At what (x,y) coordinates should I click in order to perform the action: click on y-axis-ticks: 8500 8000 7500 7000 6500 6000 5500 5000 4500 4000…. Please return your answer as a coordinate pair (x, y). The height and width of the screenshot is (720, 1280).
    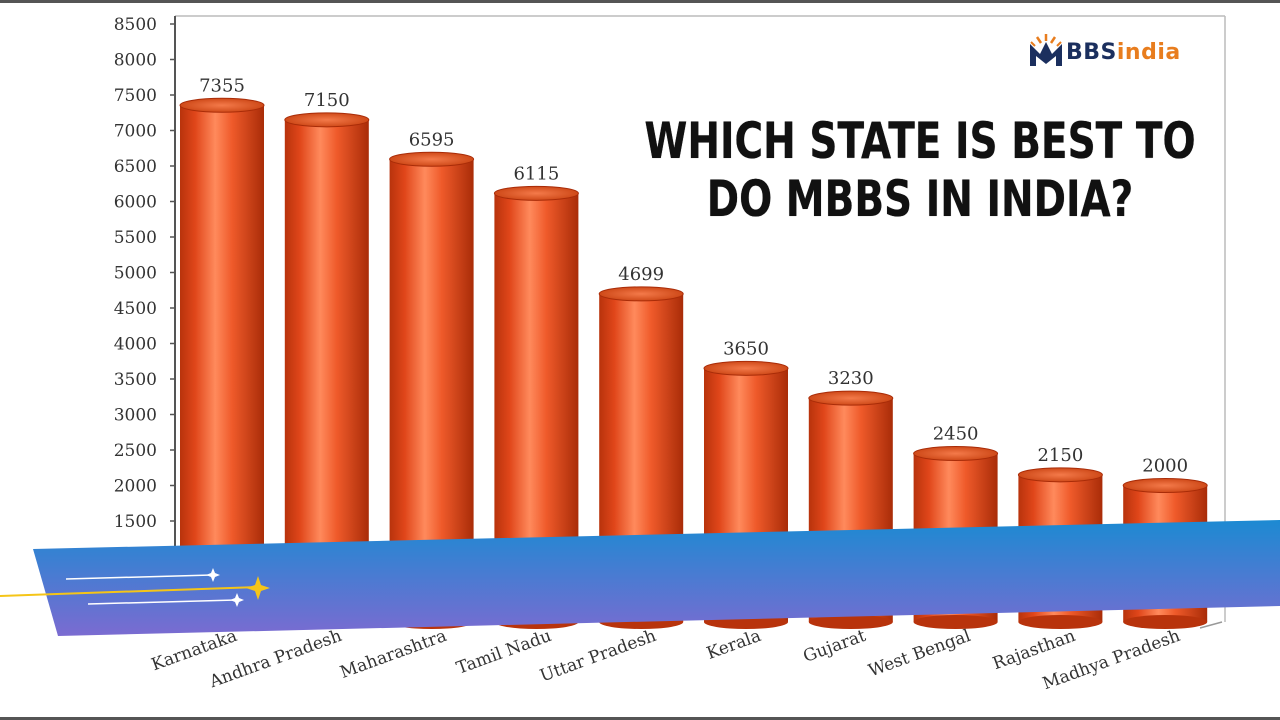
    Looking at the image, I should click on (144, 273).